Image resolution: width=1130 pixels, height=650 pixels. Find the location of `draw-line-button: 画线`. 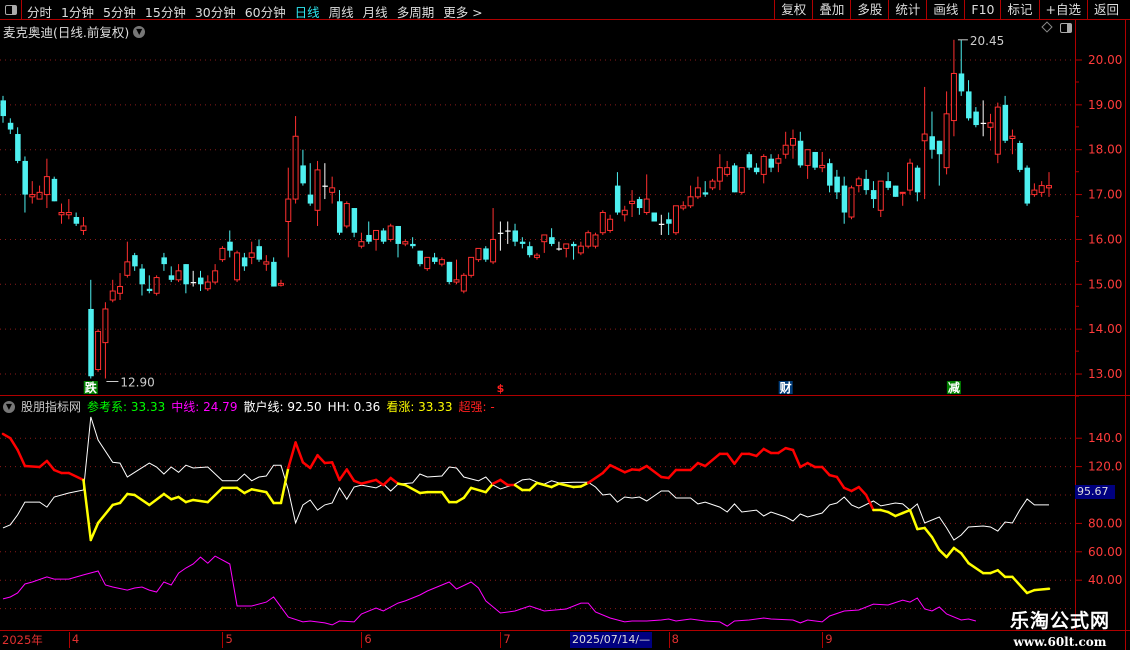

draw-line-button: 画线 is located at coordinates (945, 10).